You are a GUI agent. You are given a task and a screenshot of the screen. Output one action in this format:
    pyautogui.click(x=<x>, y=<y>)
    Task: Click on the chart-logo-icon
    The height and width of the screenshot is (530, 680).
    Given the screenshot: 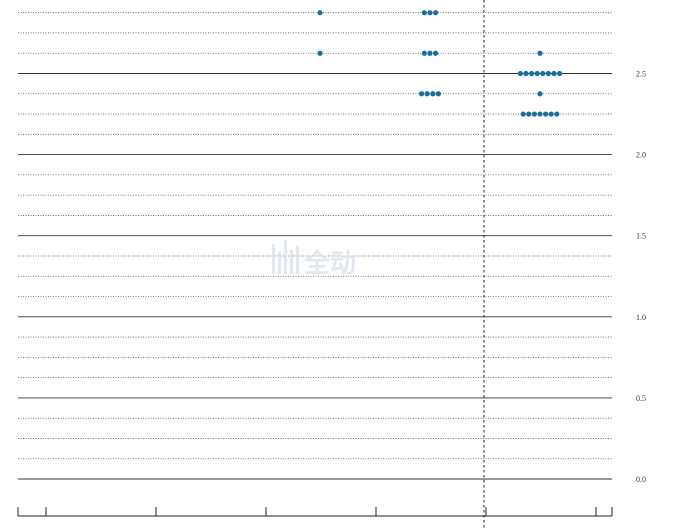 What is the action you would take?
    pyautogui.click(x=285, y=257)
    